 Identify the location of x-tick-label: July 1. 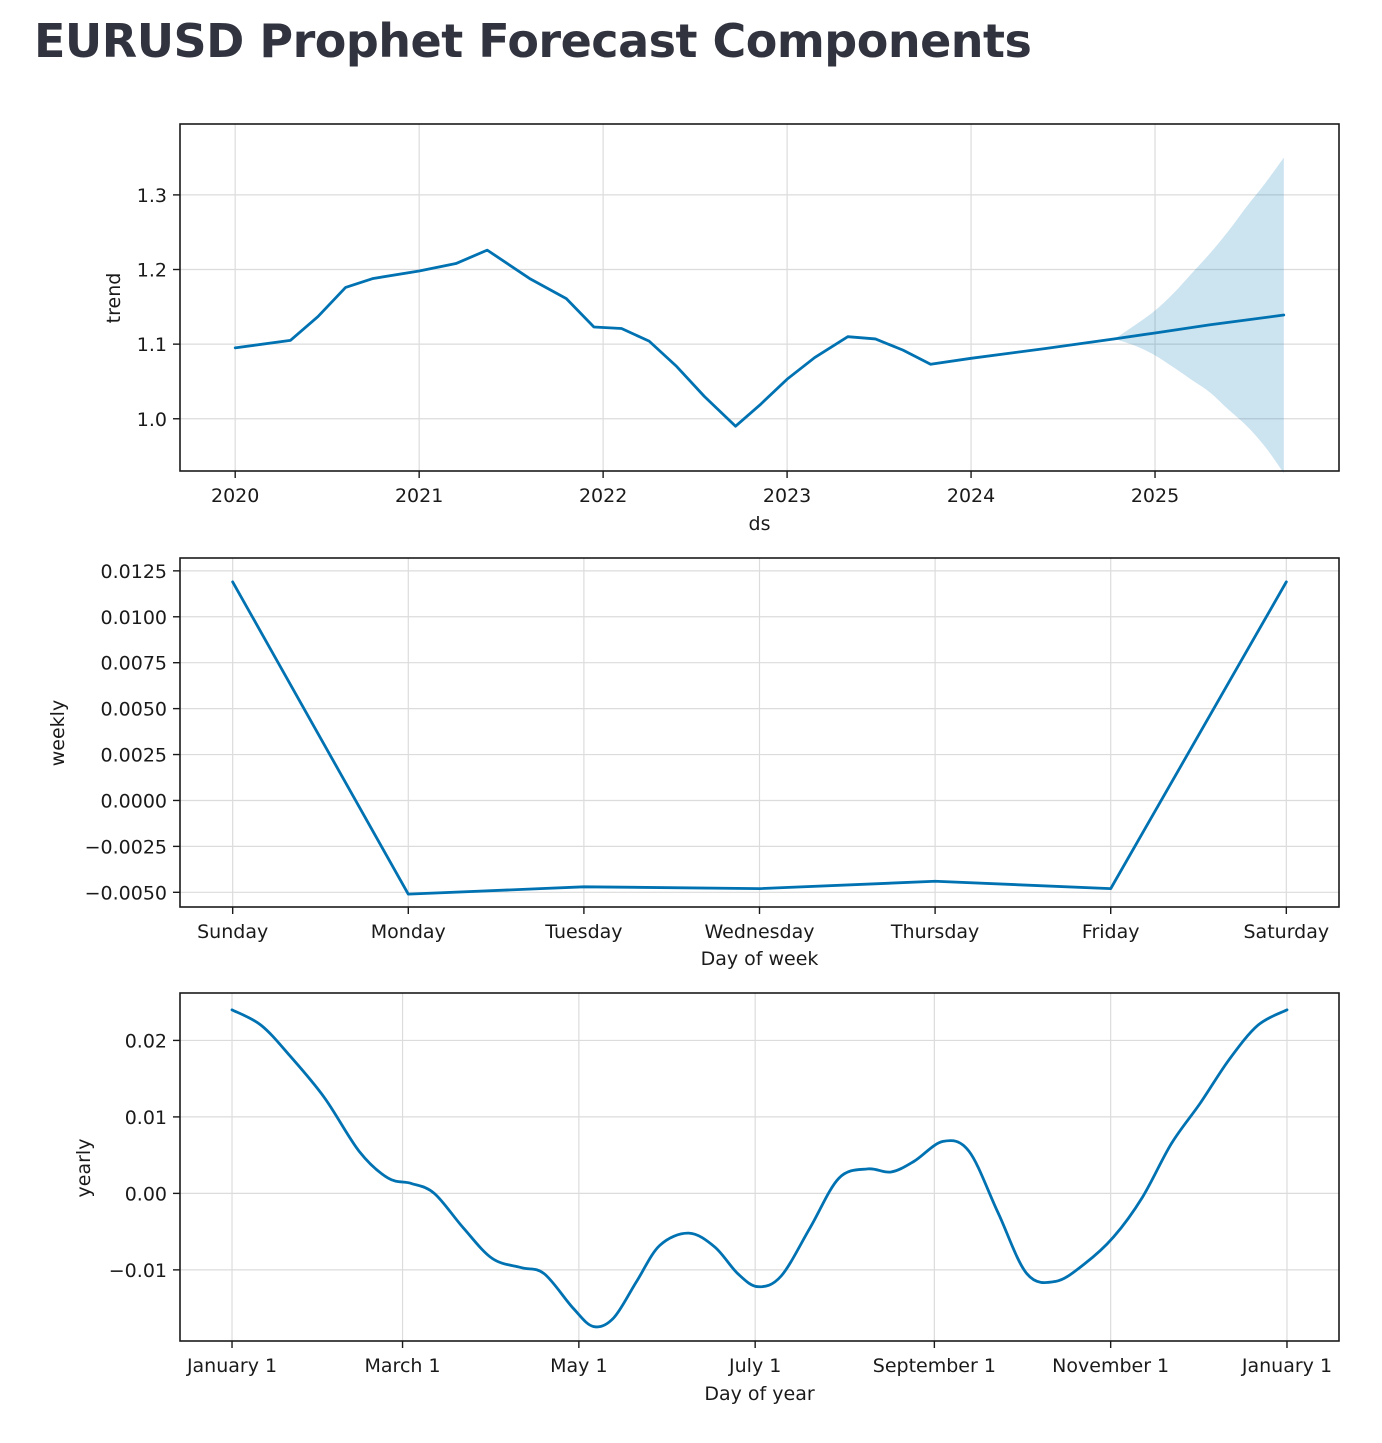
(754, 1366).